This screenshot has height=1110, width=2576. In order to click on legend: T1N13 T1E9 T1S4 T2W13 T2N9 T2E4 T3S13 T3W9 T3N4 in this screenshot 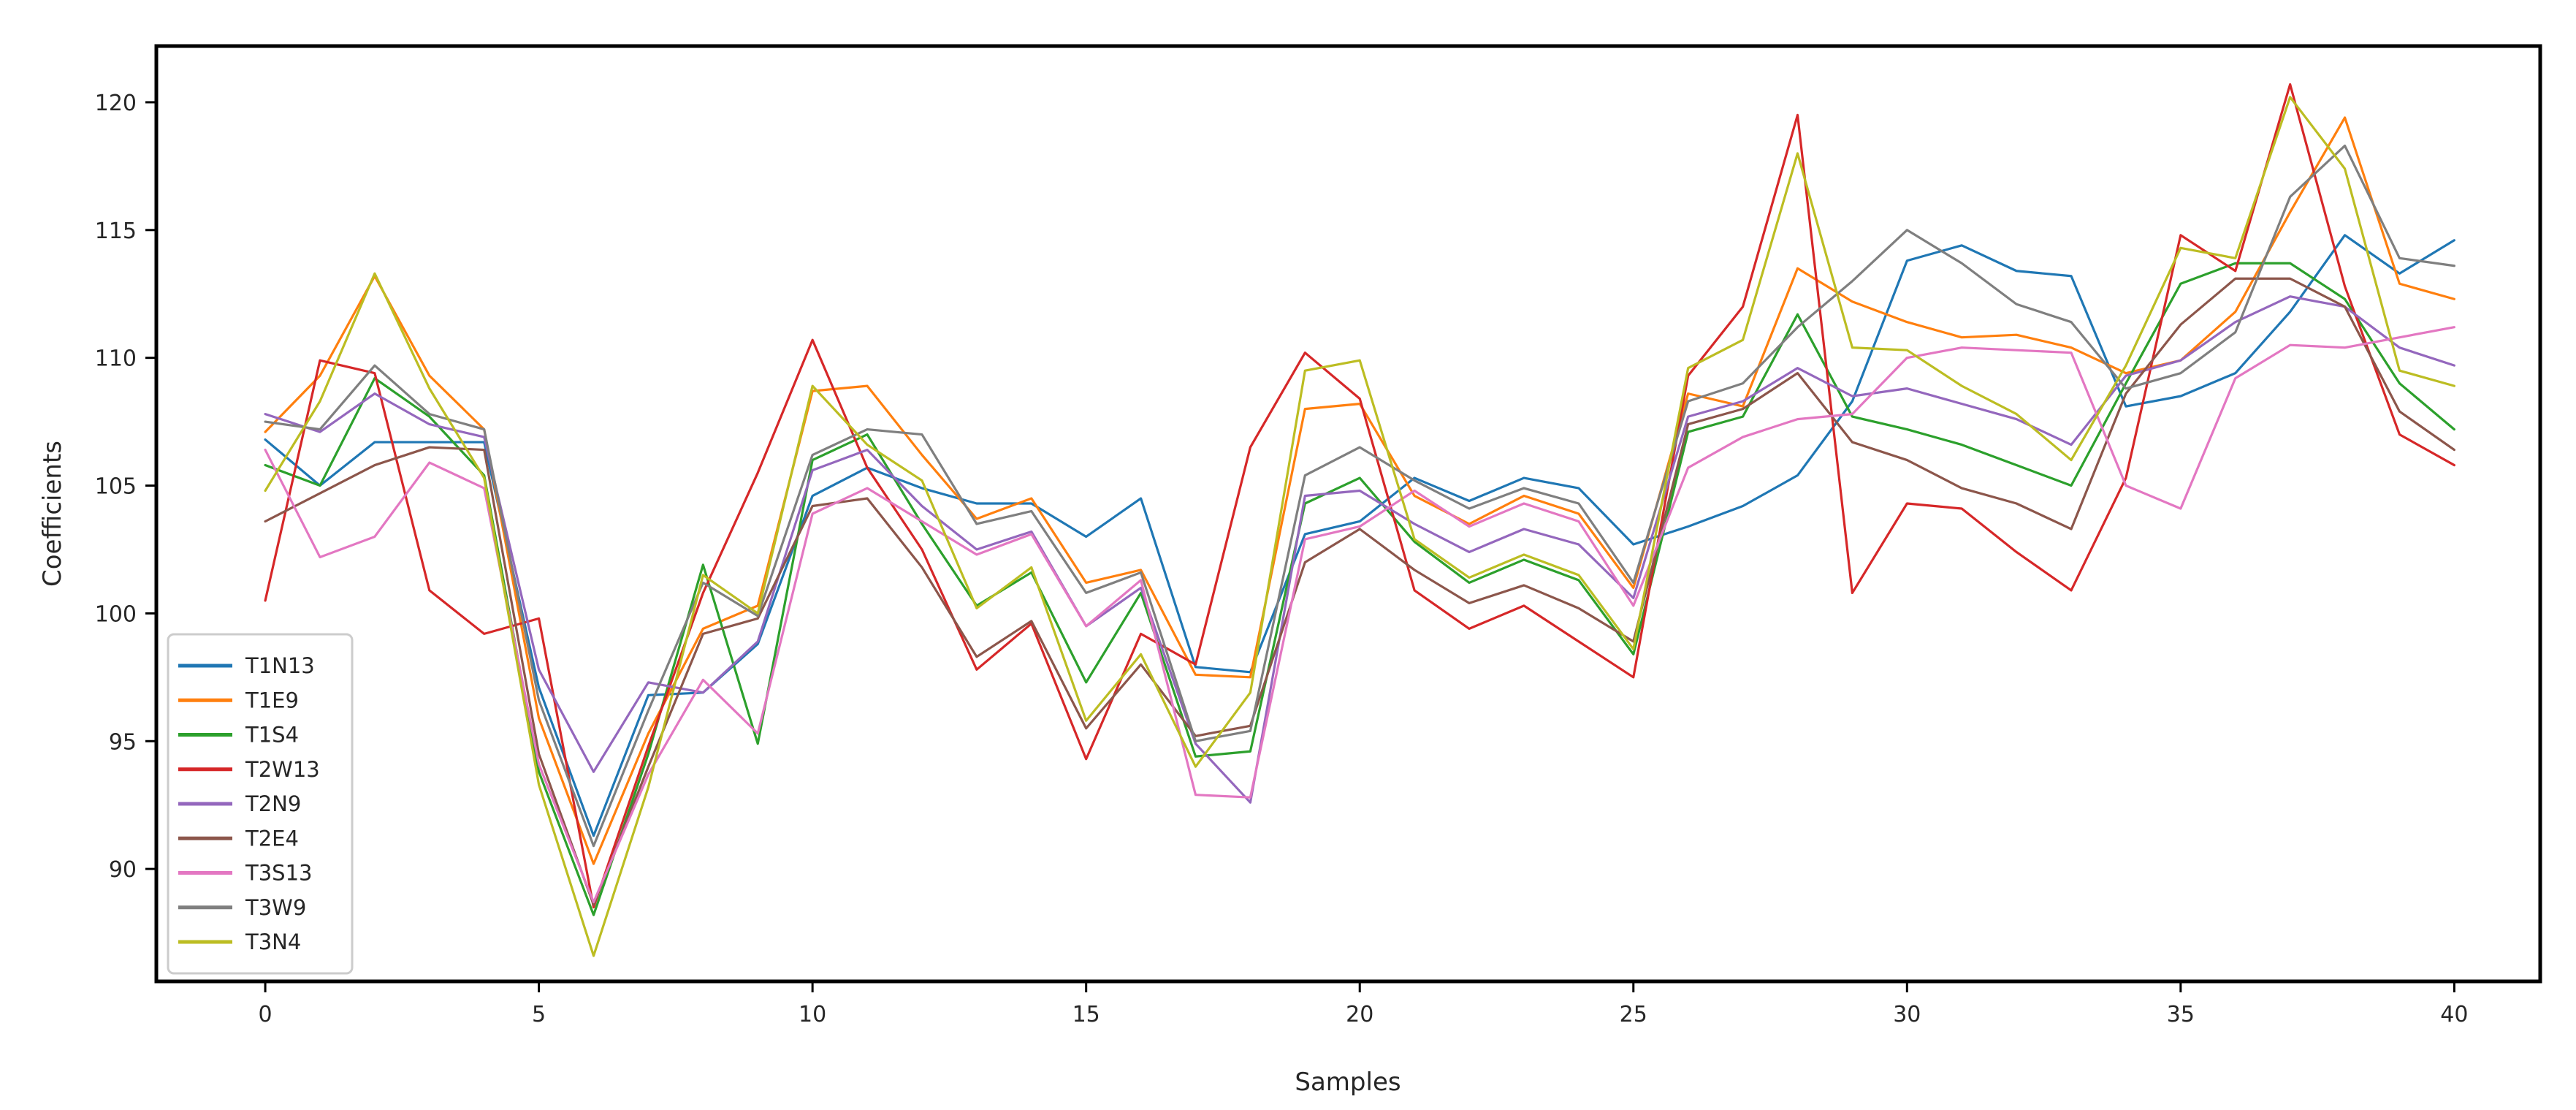, I will do `click(261, 804)`.